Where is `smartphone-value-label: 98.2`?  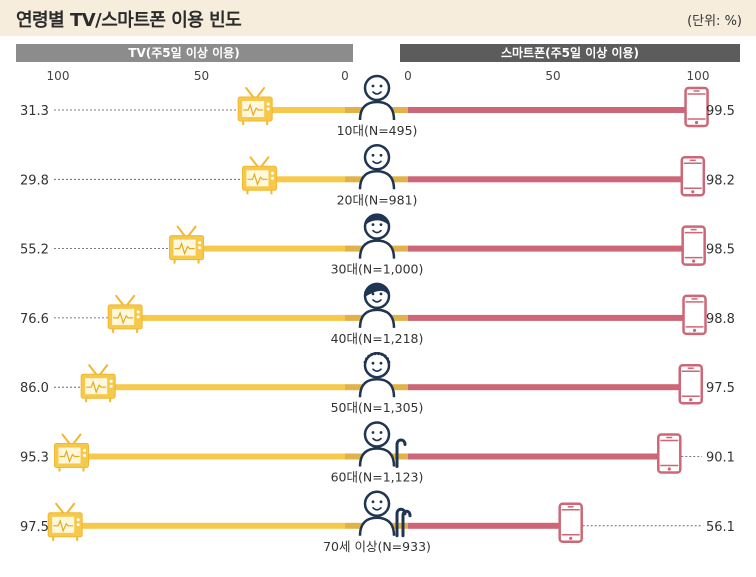 smartphone-value-label: 98.2 is located at coordinates (720, 180).